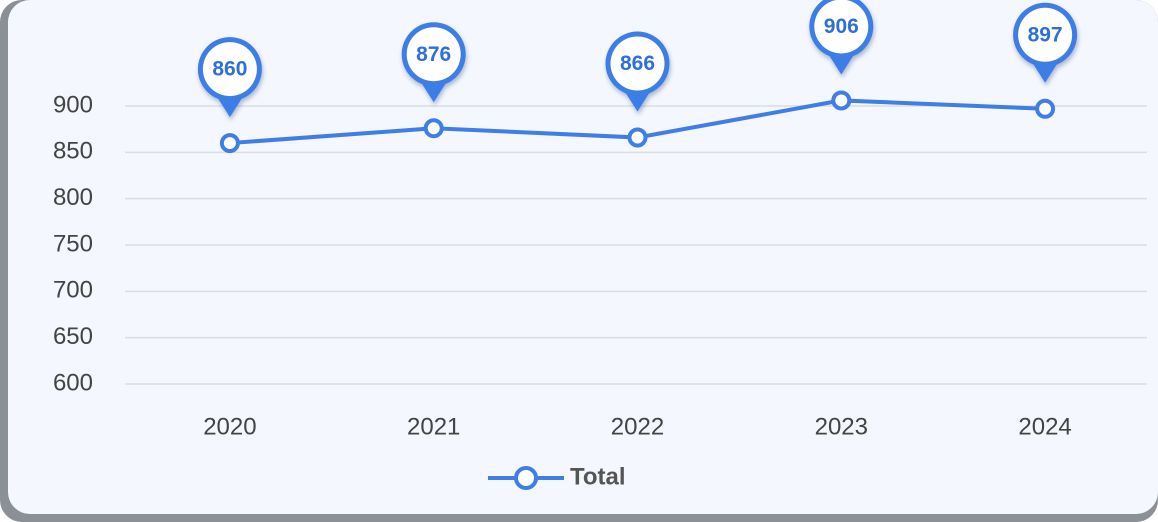 This screenshot has height=522, width=1158. I want to click on x-tick-label: 2022, so click(637, 426).